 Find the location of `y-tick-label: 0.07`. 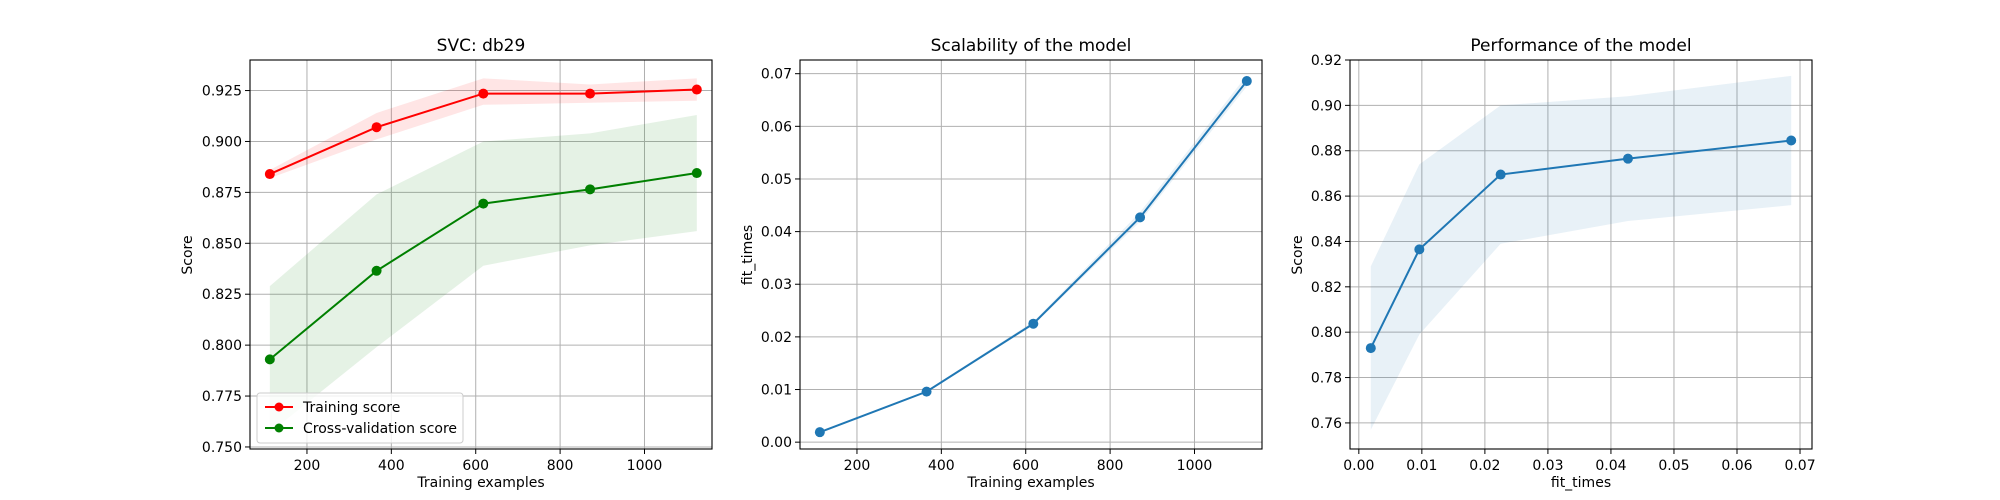

y-tick-label: 0.07 is located at coordinates (776, 75).